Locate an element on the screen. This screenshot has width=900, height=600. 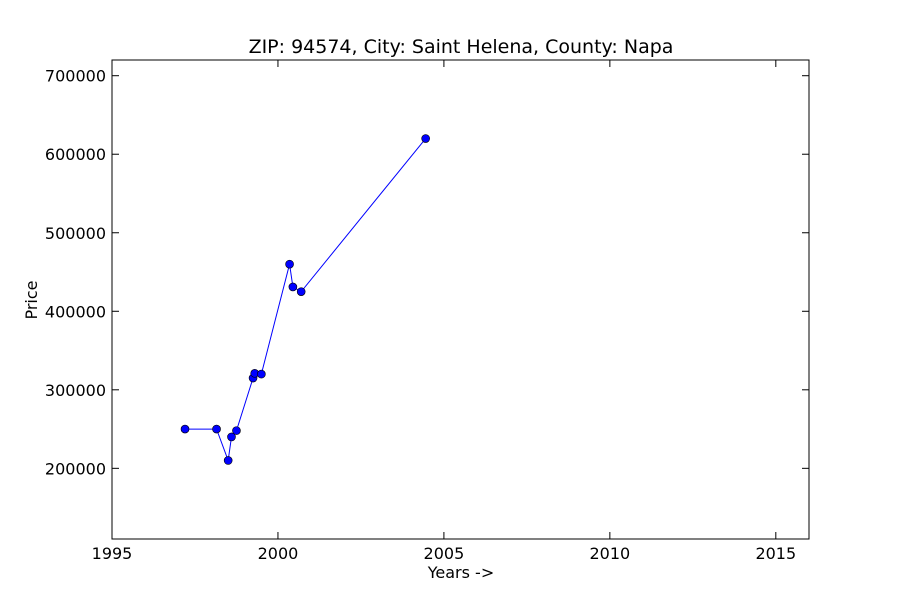
y-tick-label: 400000 is located at coordinates (75, 311).